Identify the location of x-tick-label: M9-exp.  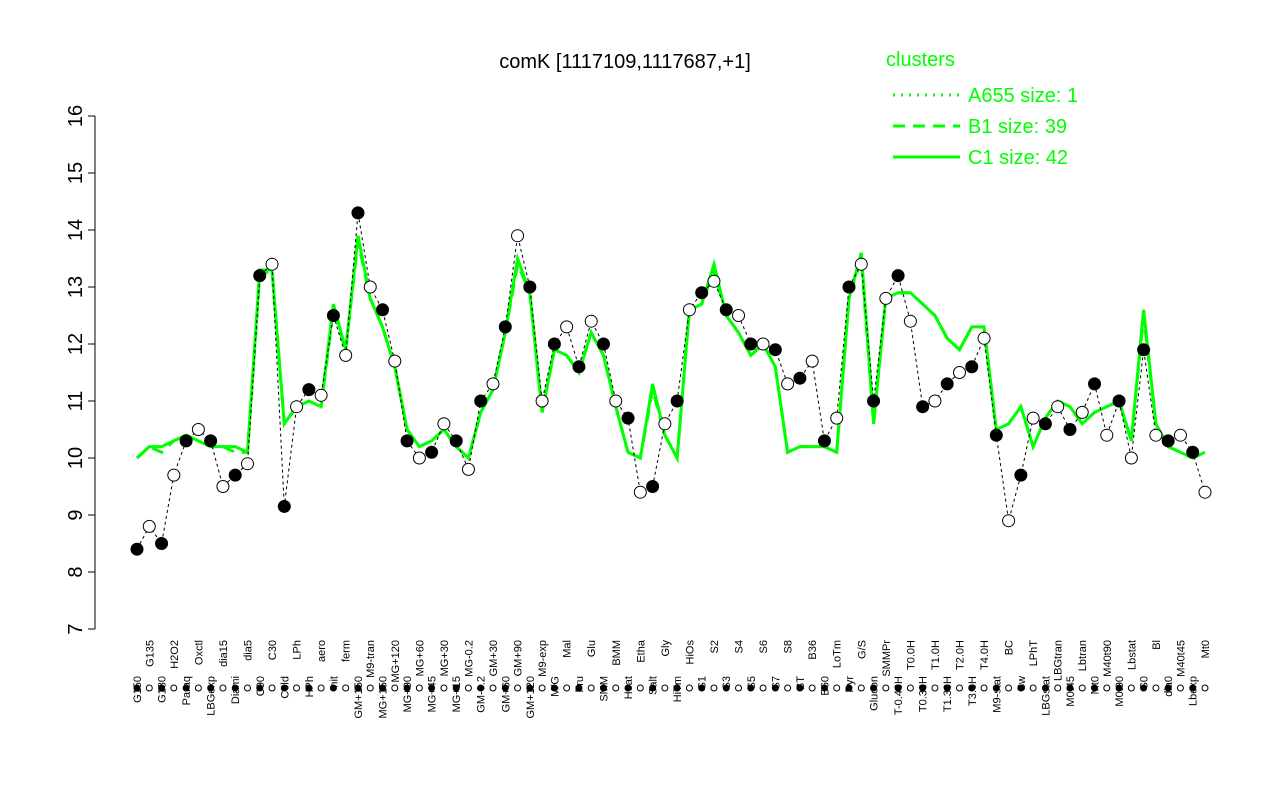
(543, 658).